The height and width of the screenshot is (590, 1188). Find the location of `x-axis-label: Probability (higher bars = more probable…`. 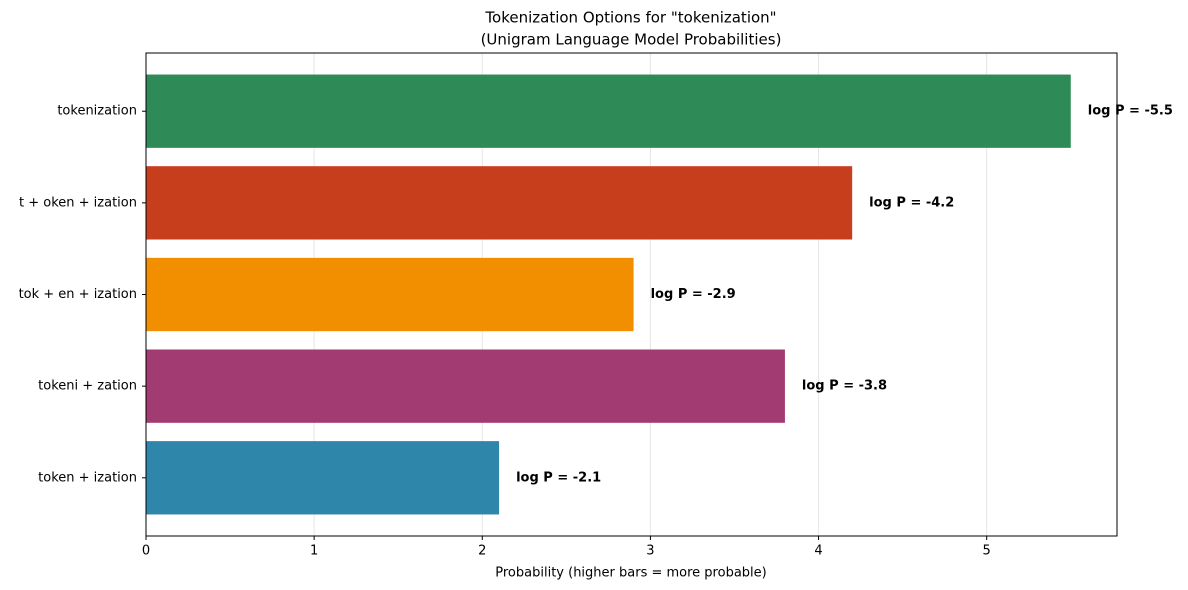

x-axis-label: Probability (higher bars = more probable… is located at coordinates (630, 573).